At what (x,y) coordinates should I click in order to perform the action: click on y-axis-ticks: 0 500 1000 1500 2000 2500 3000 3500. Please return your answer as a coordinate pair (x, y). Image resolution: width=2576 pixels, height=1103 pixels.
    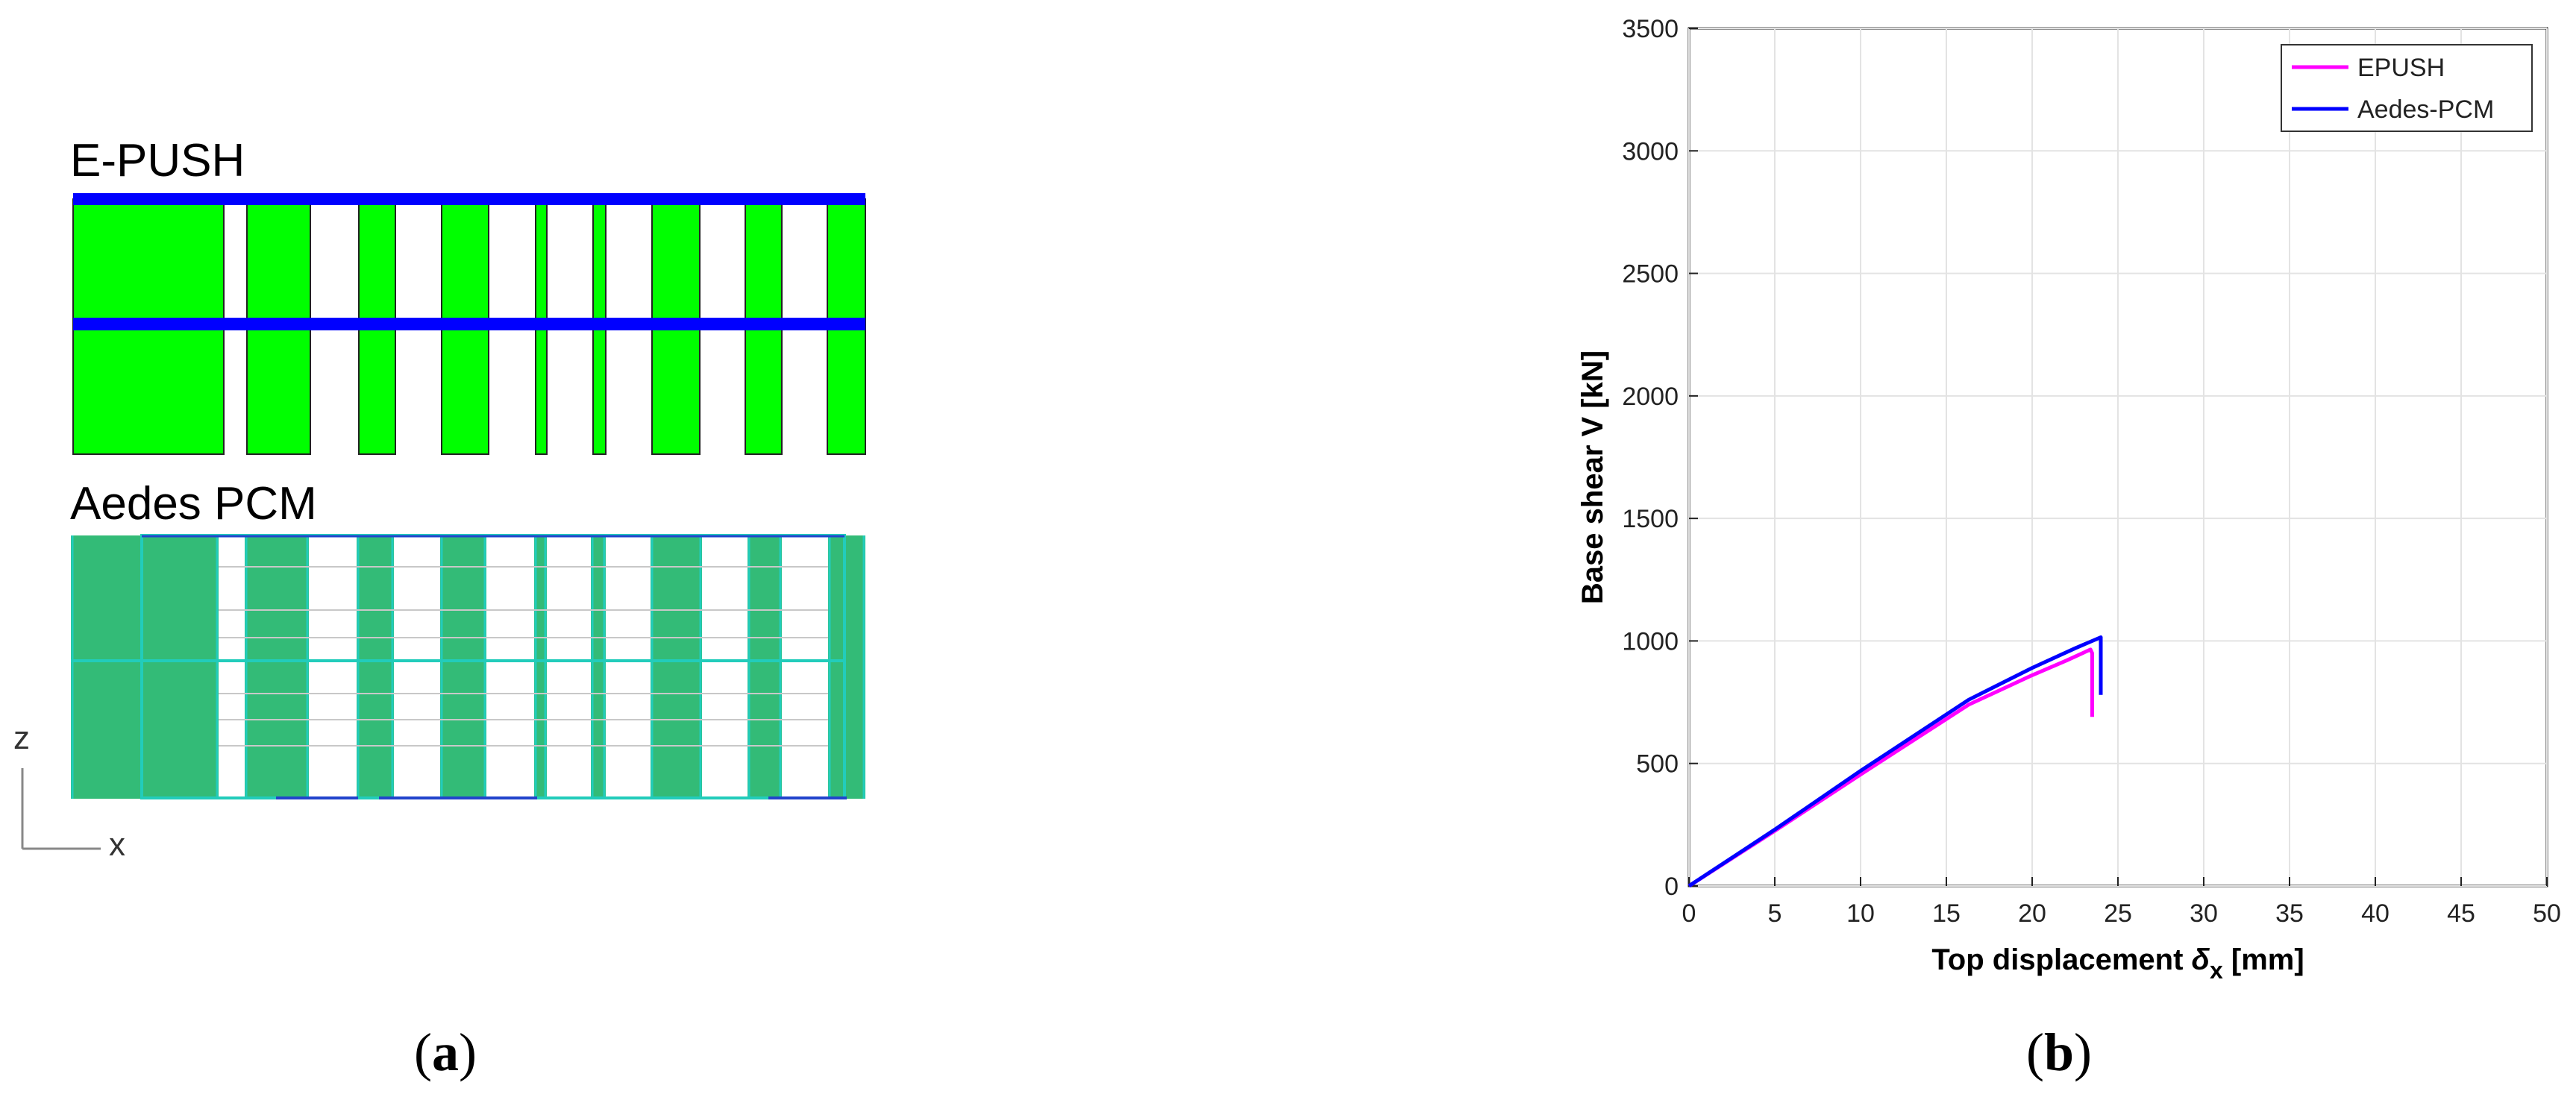
    Looking at the image, I should click on (1660, 458).